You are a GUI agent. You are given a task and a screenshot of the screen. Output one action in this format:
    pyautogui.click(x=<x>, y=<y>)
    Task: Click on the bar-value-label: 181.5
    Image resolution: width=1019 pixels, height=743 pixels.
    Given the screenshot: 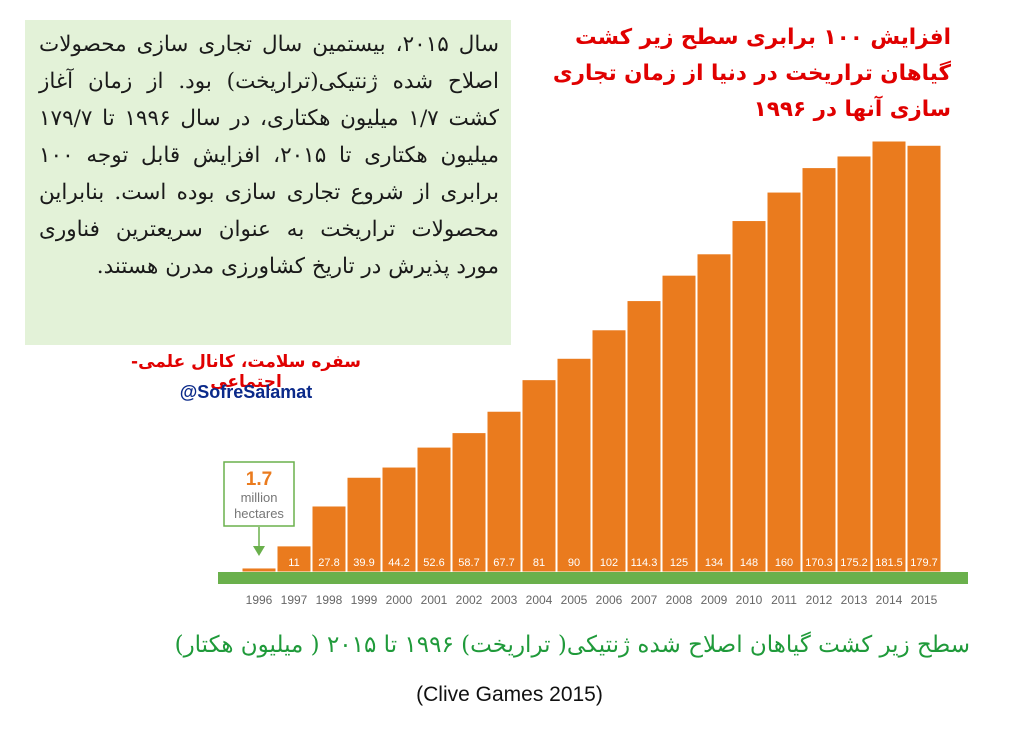 What is the action you would take?
    pyautogui.click(x=889, y=563)
    